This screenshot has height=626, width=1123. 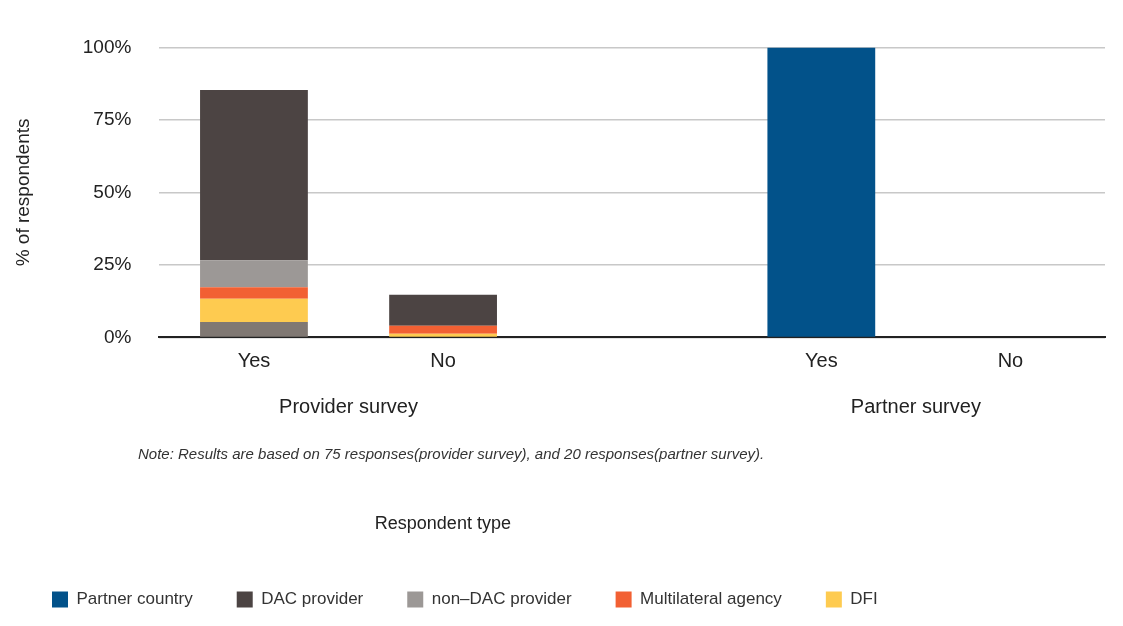 What do you see at coordinates (864, 599) in the screenshot?
I see `legend-label: DFI` at bounding box center [864, 599].